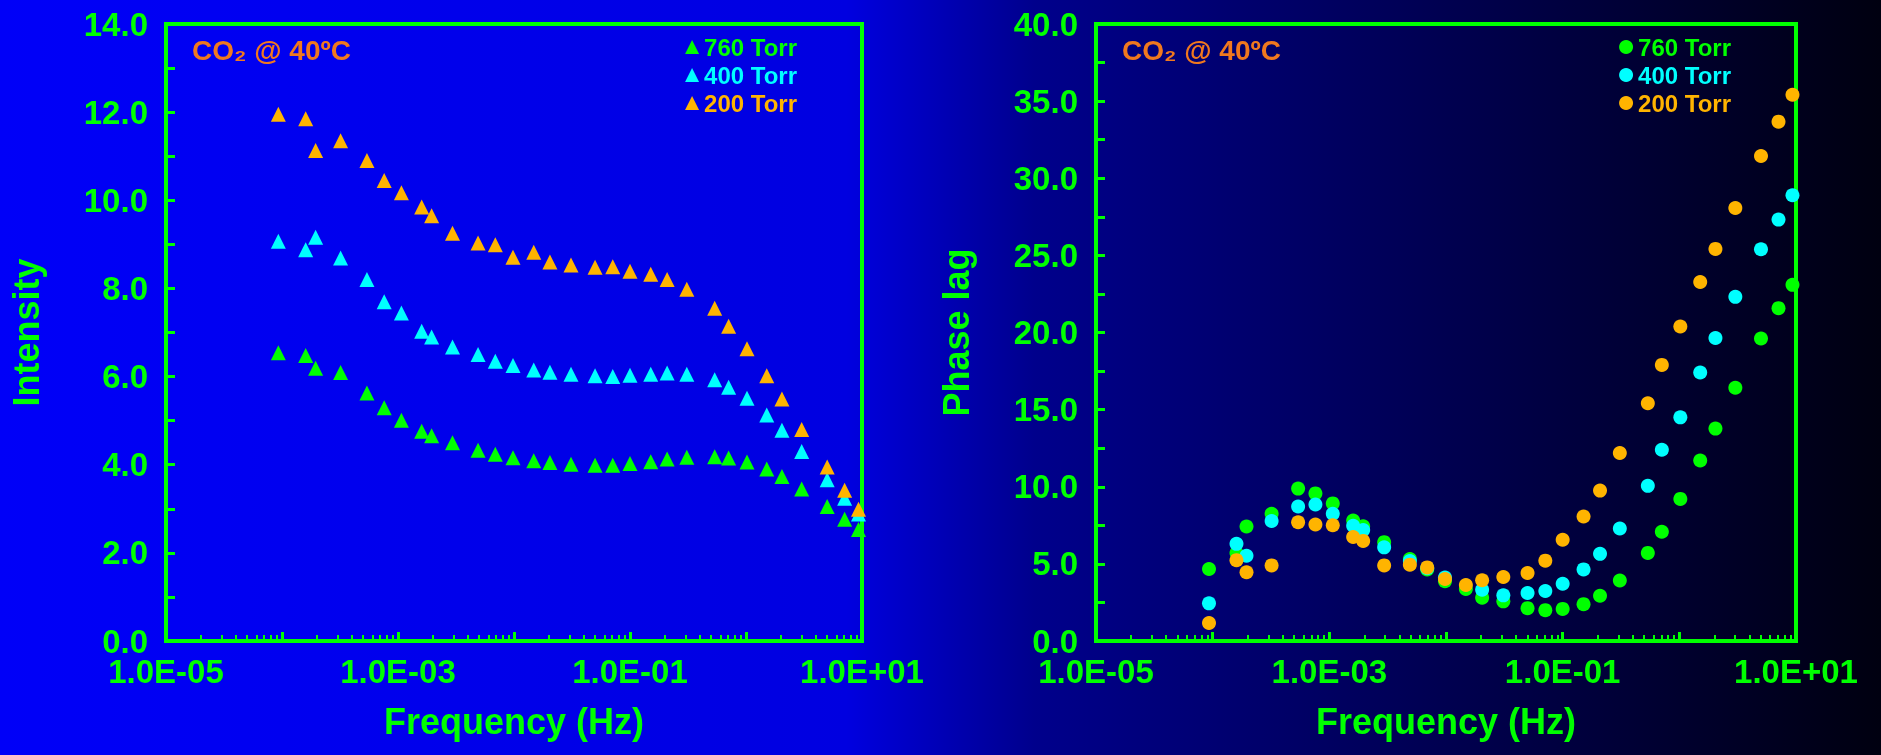 This screenshot has width=1881, height=755. What do you see at coordinates (1045, 255) in the screenshot?
I see `y-tick-label: 25.0` at bounding box center [1045, 255].